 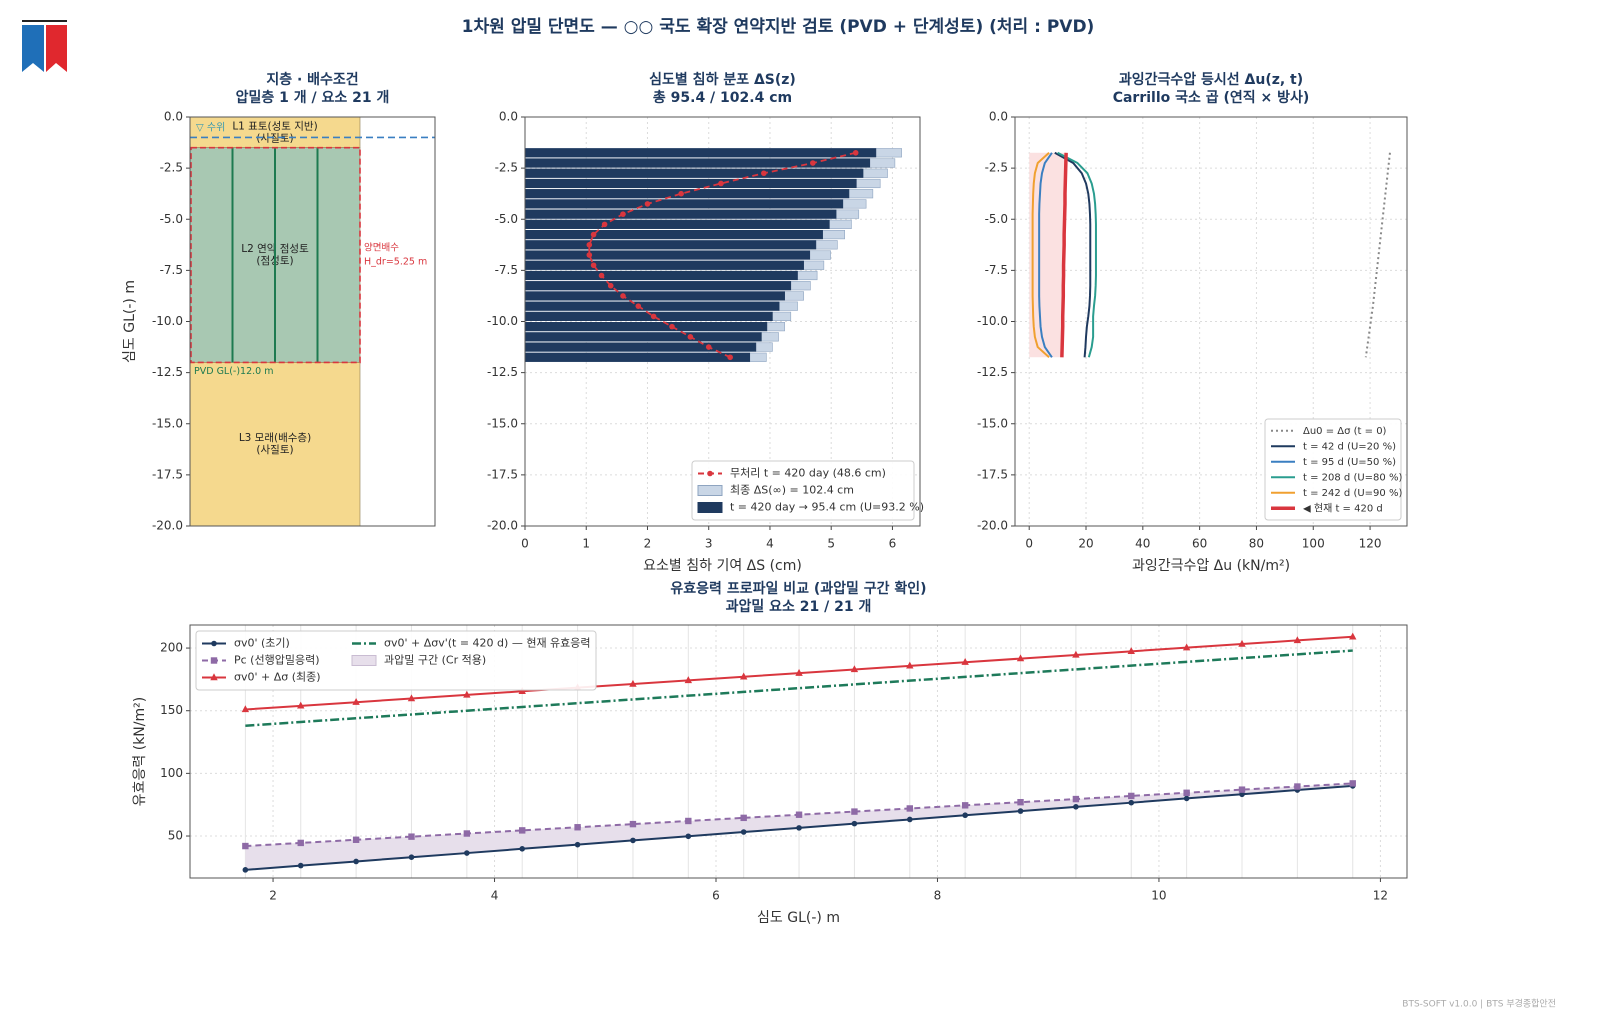 What do you see at coordinates (262, 643) in the screenshot?
I see `legend-label: σv0' (초기)` at bounding box center [262, 643].